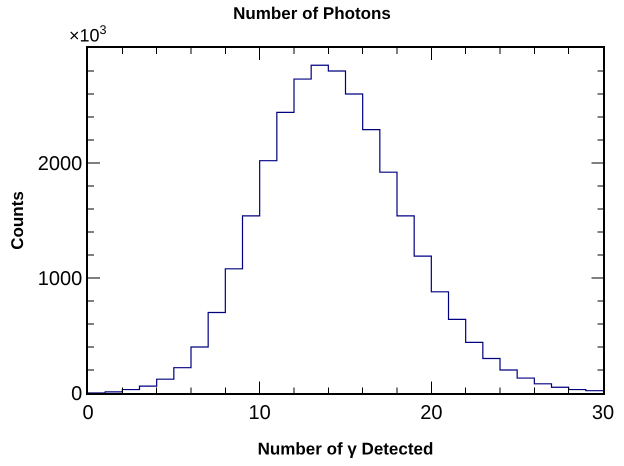 Image resolution: width=624 pixels, height=466 pixels. Describe the element at coordinates (60, 279) in the screenshot. I see `y-tick-label: 1000` at that location.